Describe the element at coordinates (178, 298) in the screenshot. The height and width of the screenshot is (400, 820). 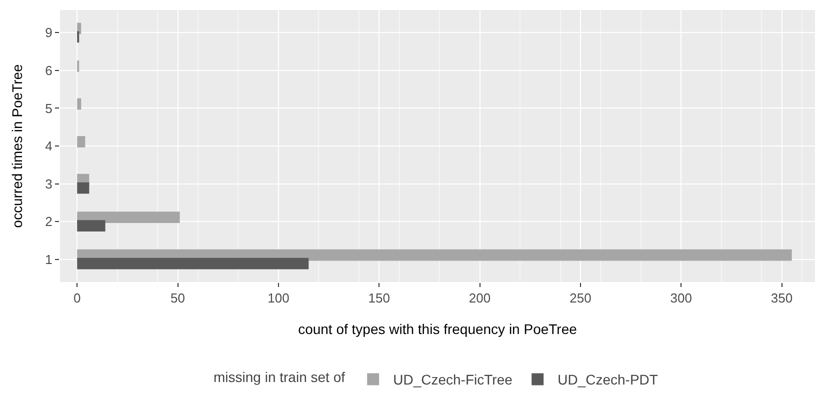
I see `x-tick-label: 50` at that location.